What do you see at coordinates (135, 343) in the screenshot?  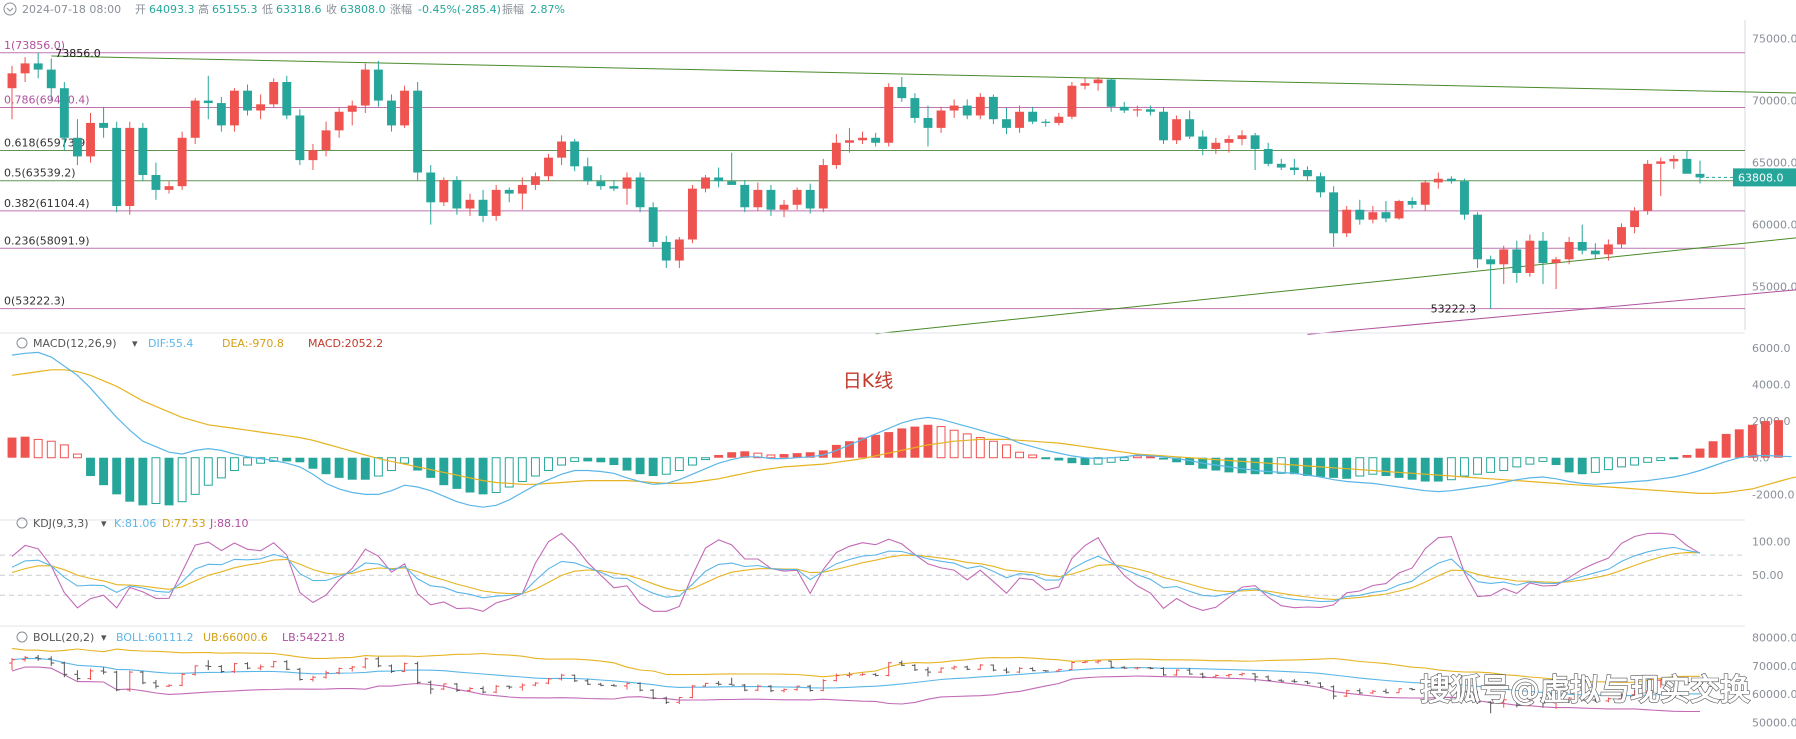 I see `macd-legend-dropdown-icon: ▾` at bounding box center [135, 343].